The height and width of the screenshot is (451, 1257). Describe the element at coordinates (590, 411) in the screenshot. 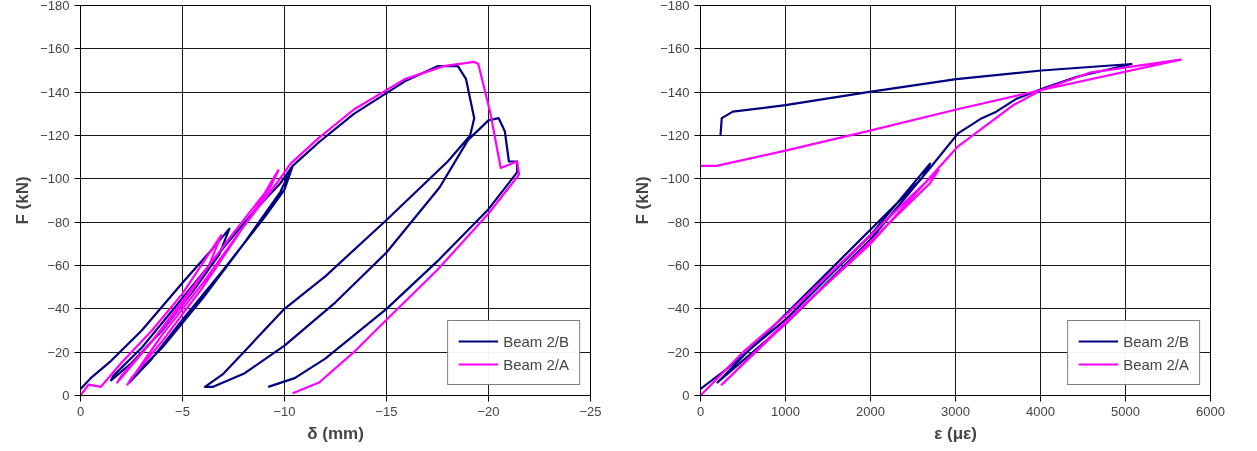

I see `x-tick-label: −25` at that location.